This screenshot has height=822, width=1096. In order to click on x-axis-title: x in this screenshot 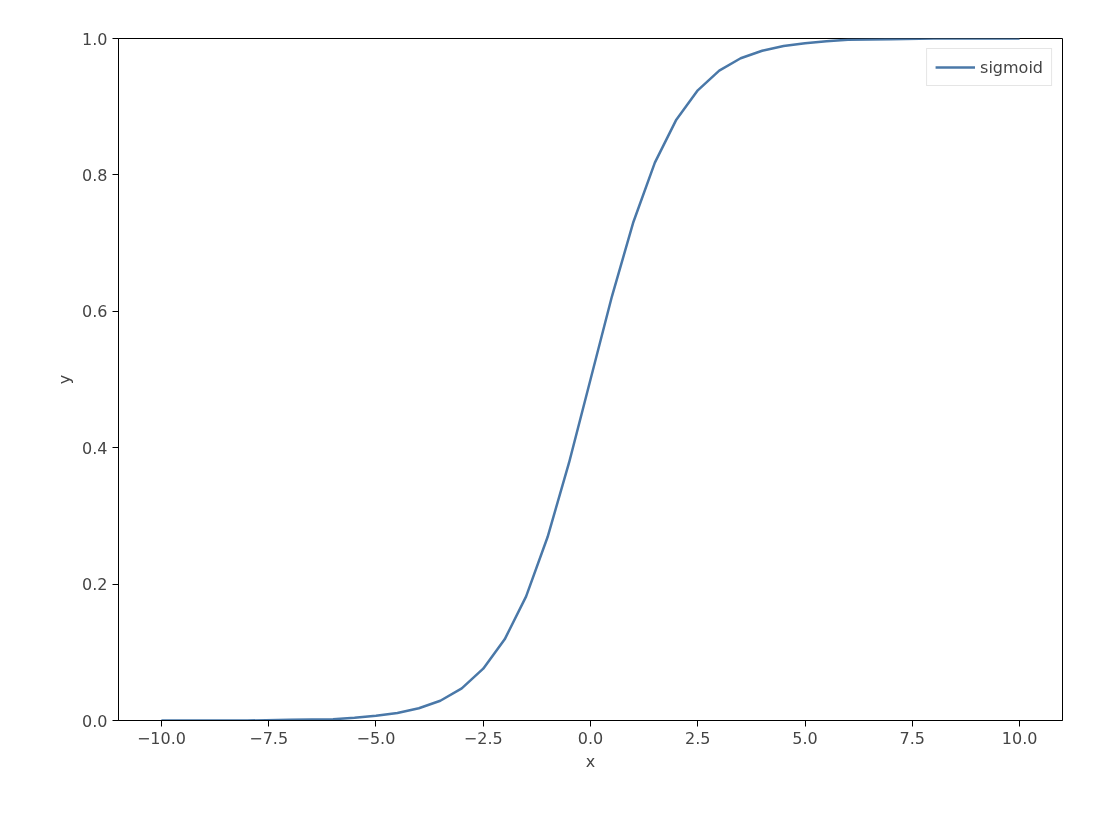, I will do `click(590, 761)`.